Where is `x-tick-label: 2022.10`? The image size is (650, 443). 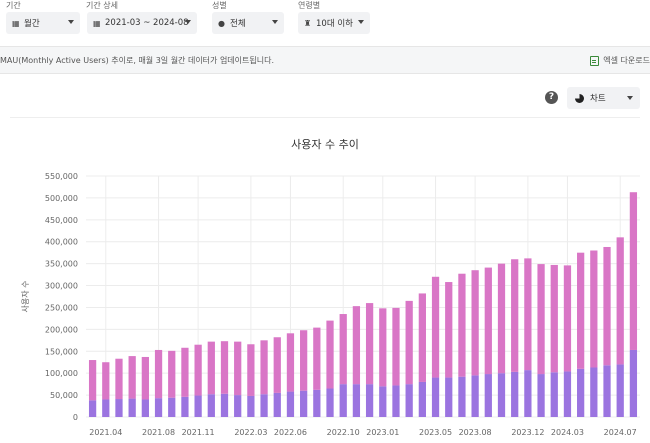
x-tick-label: 2022.10 is located at coordinates (343, 432).